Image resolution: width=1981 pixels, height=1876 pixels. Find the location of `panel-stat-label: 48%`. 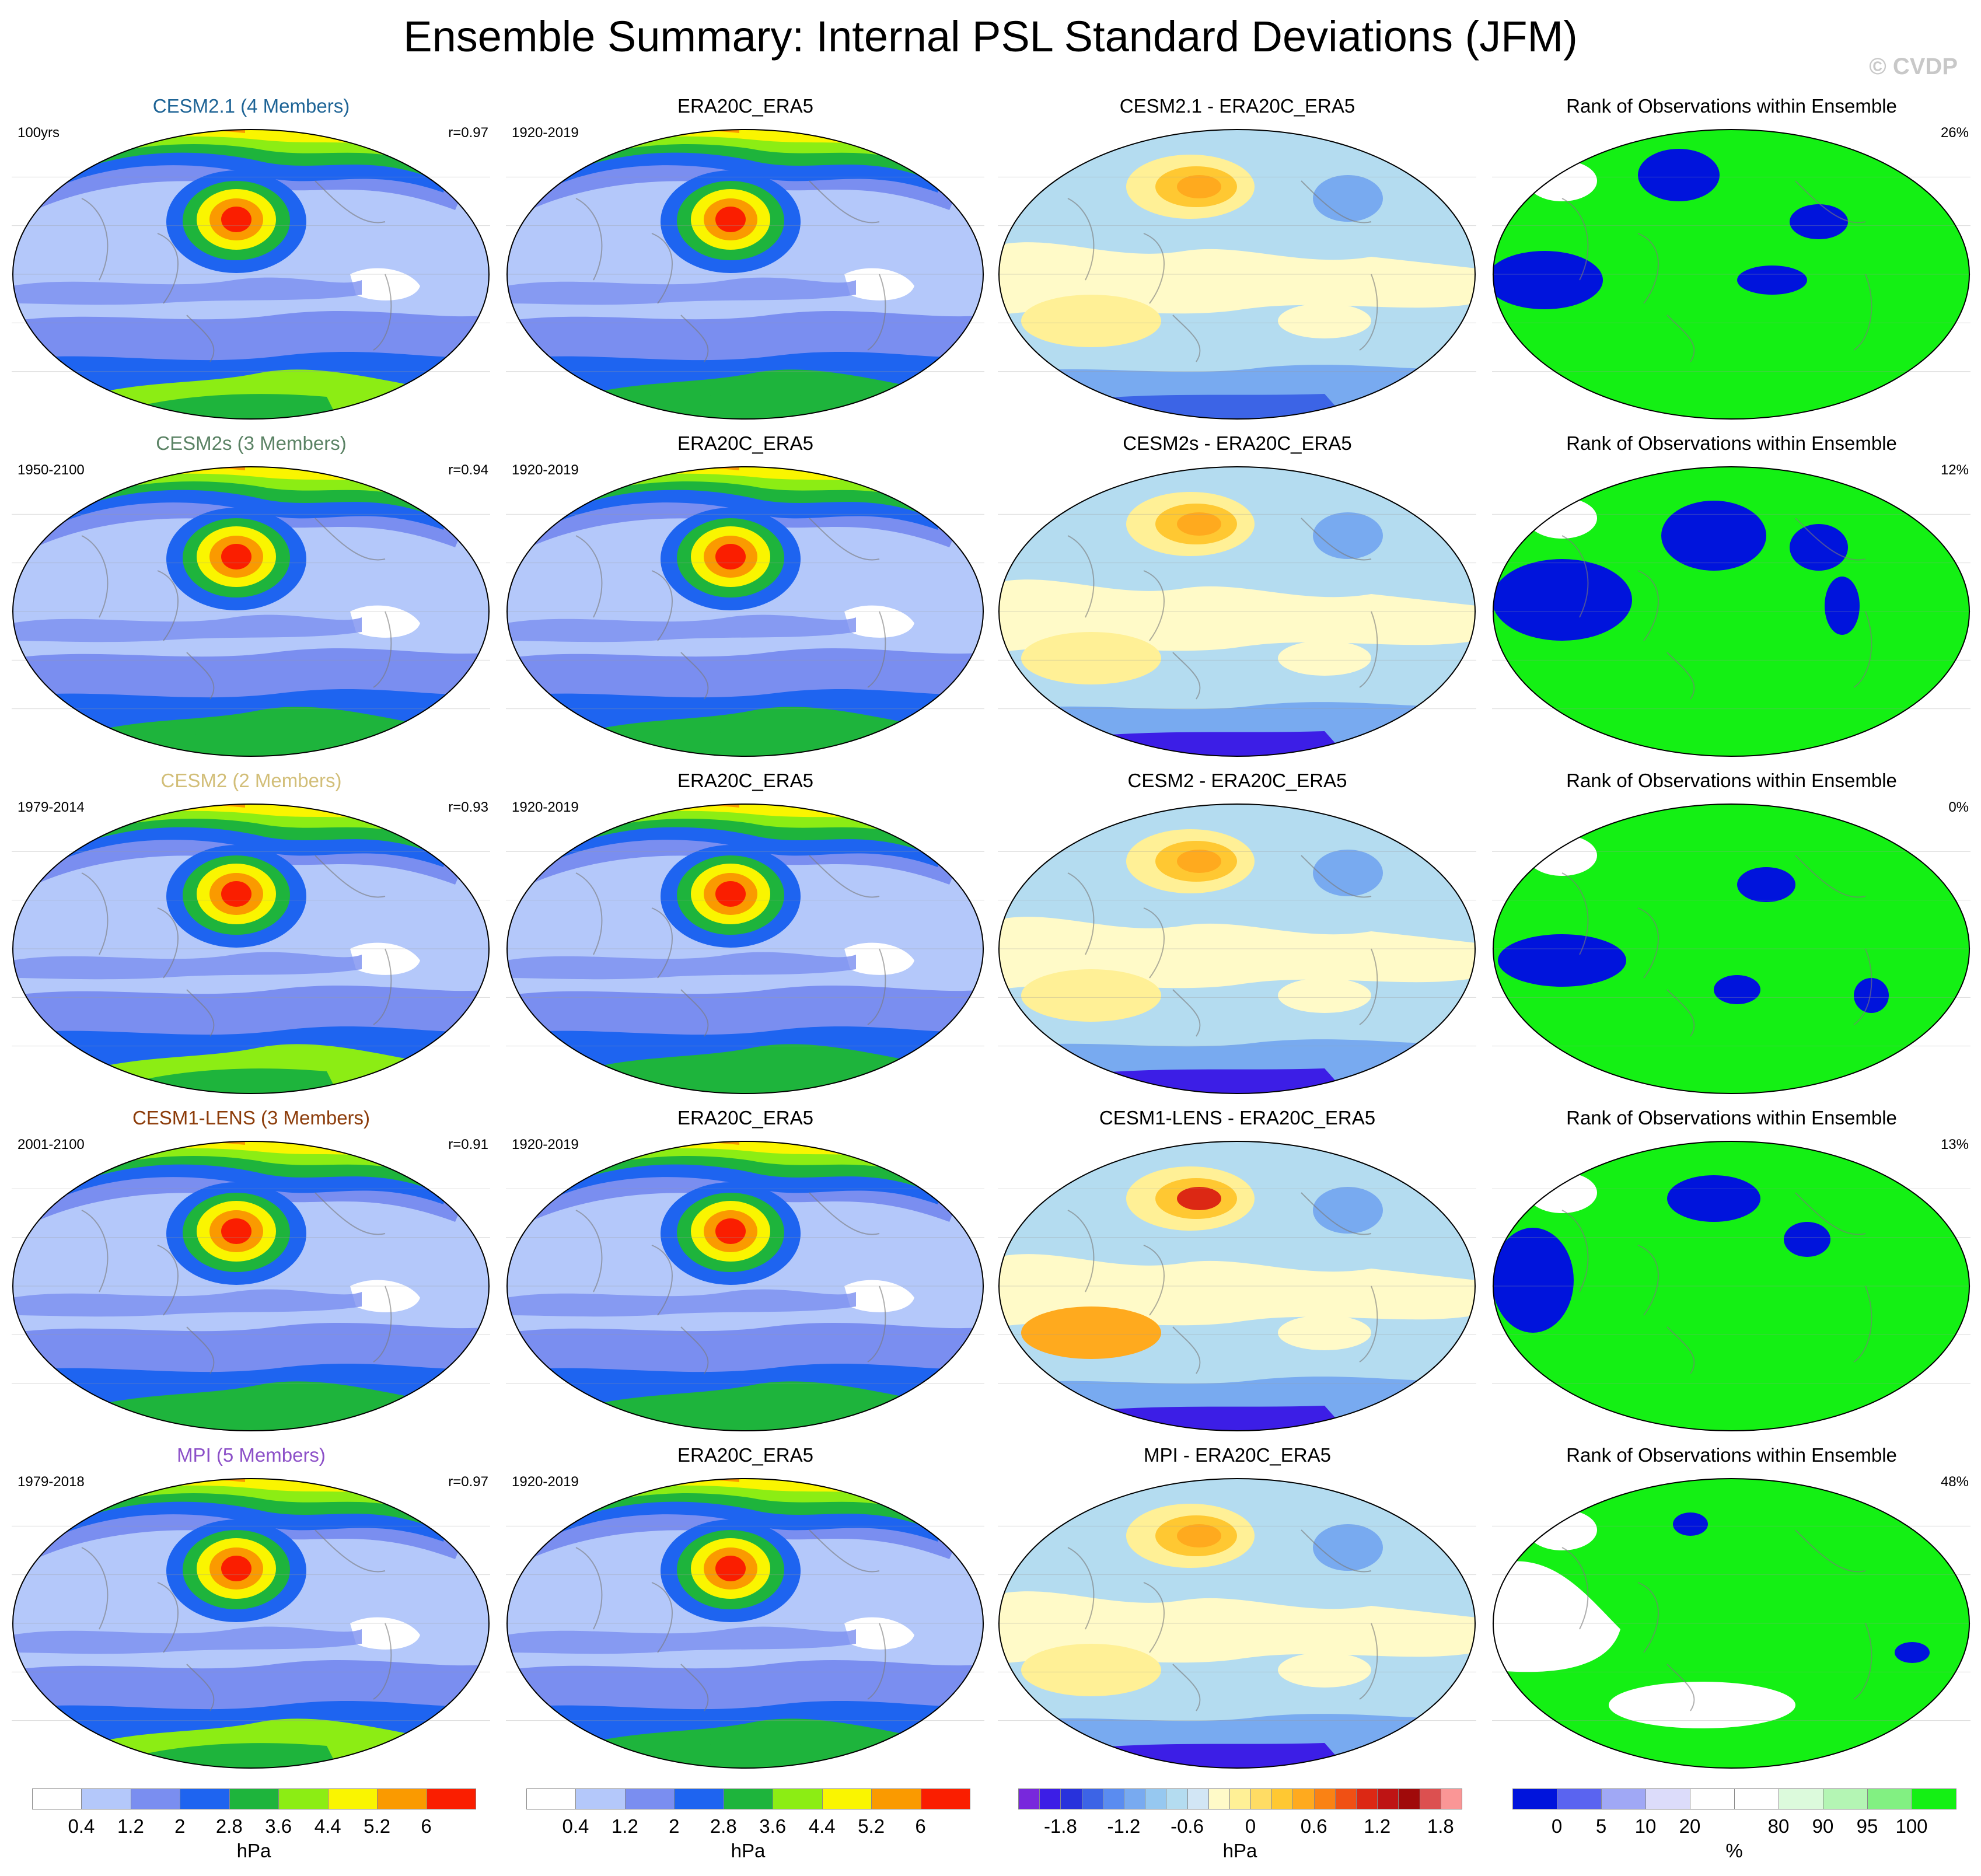

panel-stat-label: 48% is located at coordinates (1954, 1482).